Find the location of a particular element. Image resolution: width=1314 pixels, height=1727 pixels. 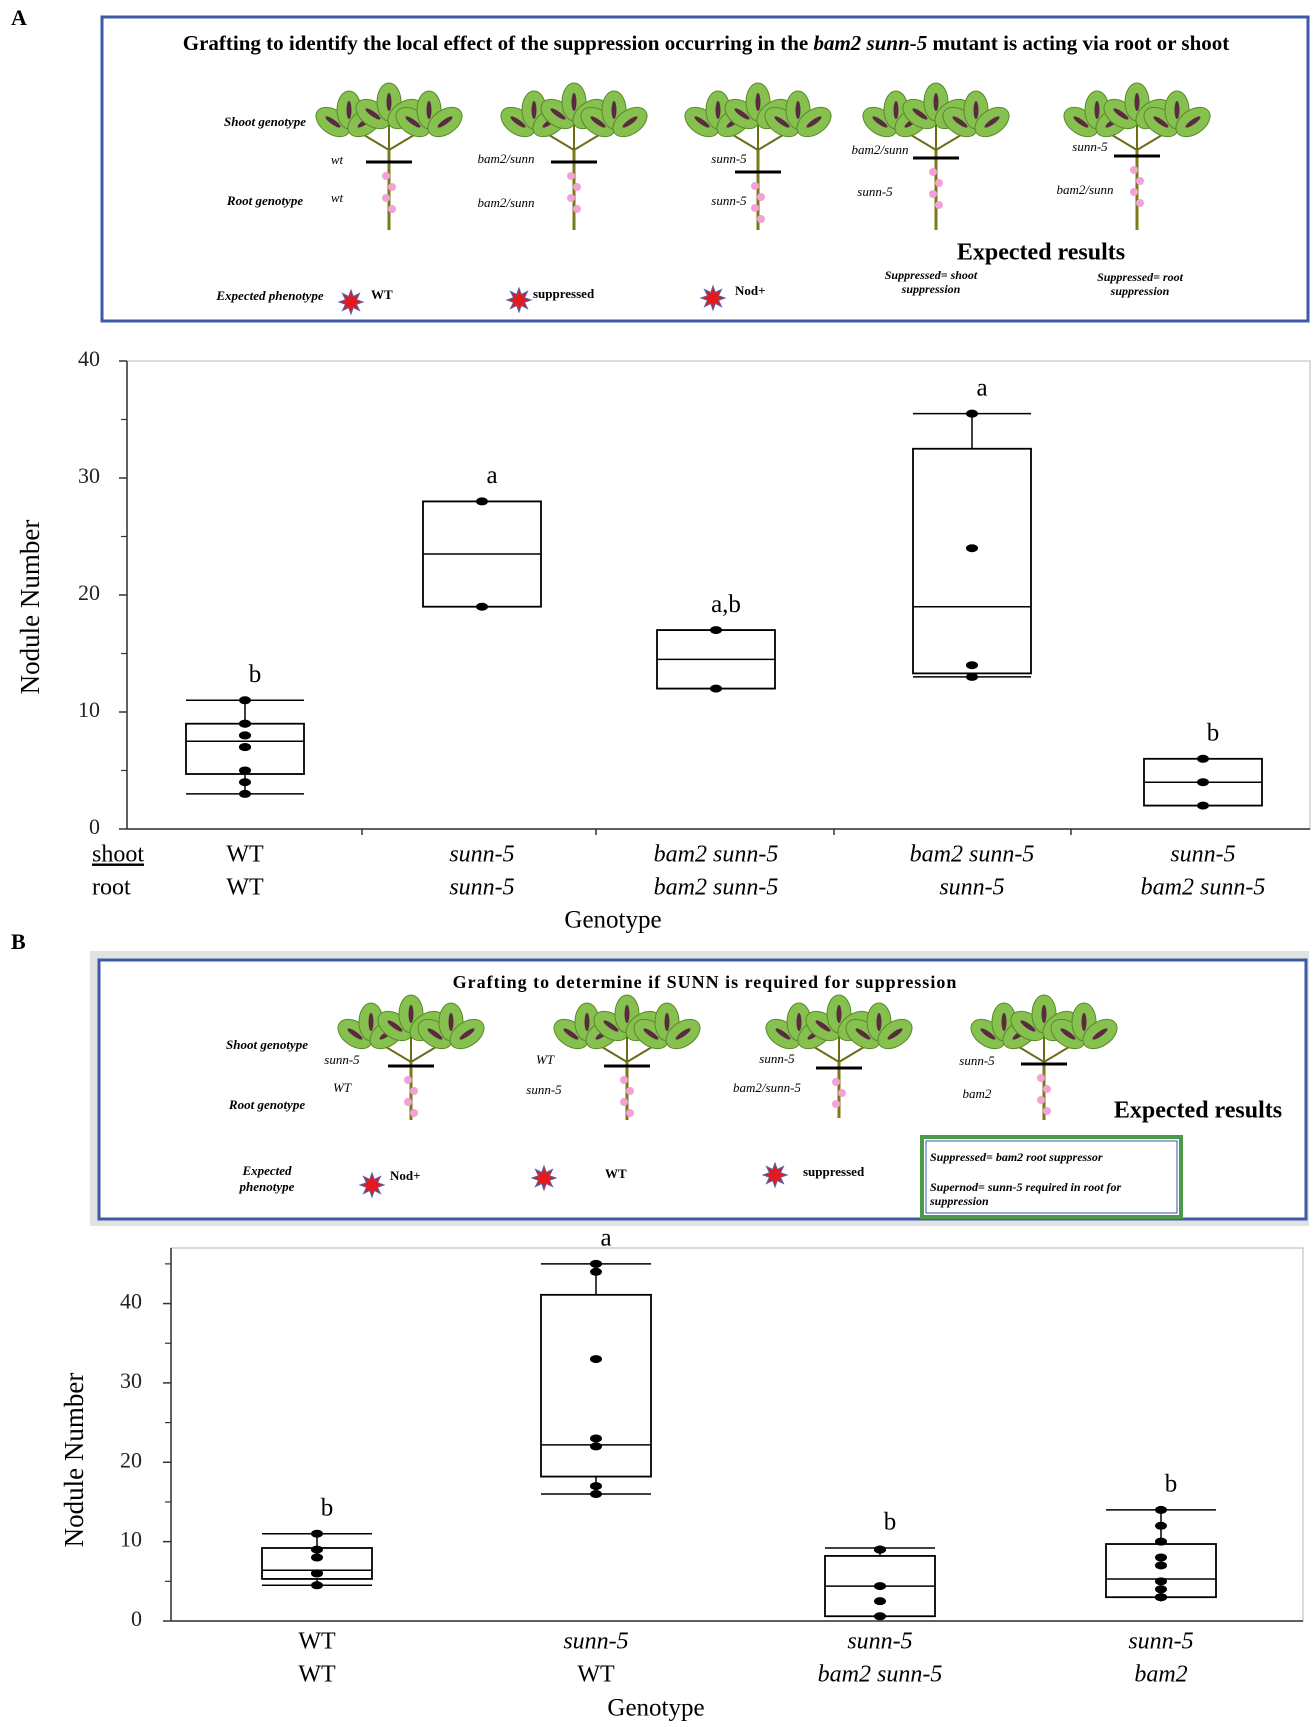

y-tick-label: 30 is located at coordinates (131, 1380).